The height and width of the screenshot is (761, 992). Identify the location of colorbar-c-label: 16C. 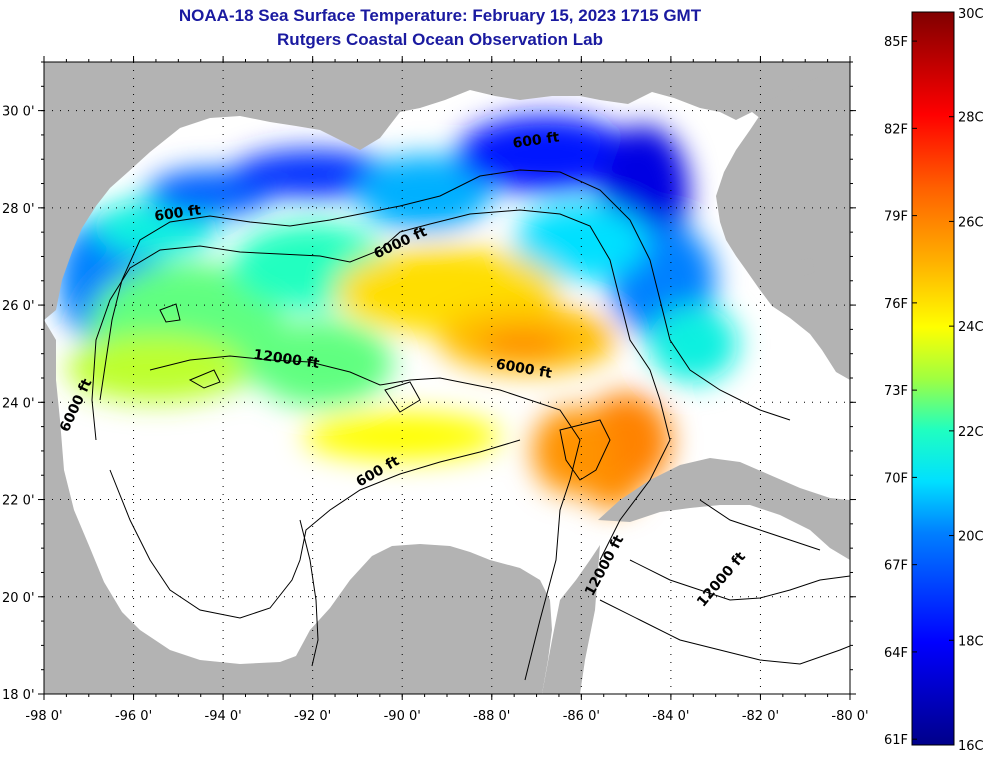
(971, 746).